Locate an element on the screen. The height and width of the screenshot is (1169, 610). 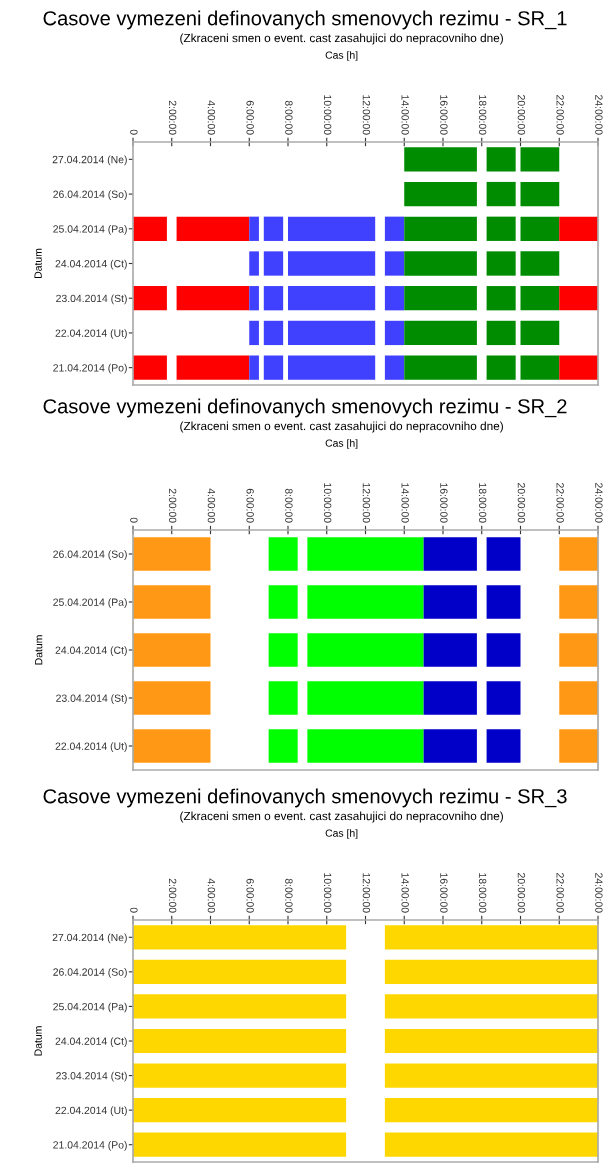
chart-title: Casove vymezeni definovanych smenovych rezimu - SR_3 is located at coordinates (305, 798).